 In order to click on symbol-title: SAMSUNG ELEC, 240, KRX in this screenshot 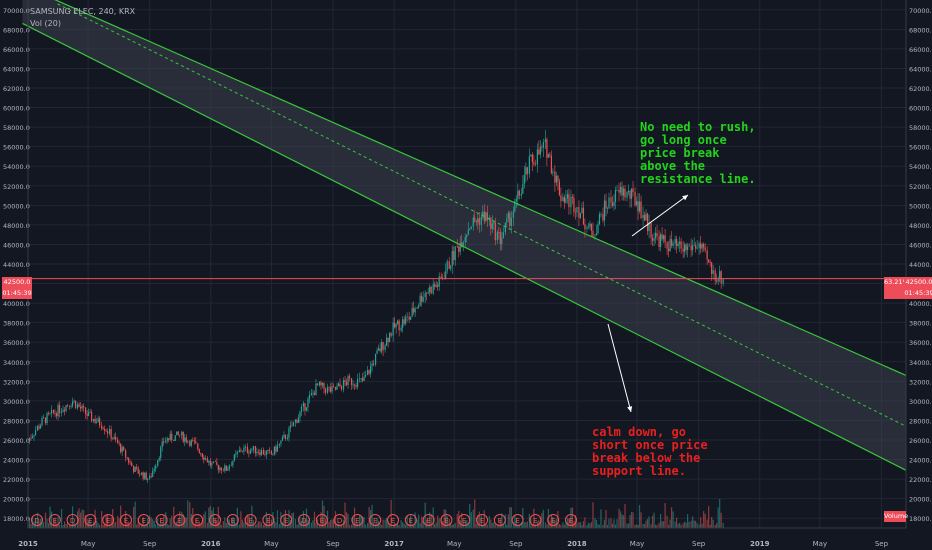, I will do `click(83, 11)`.